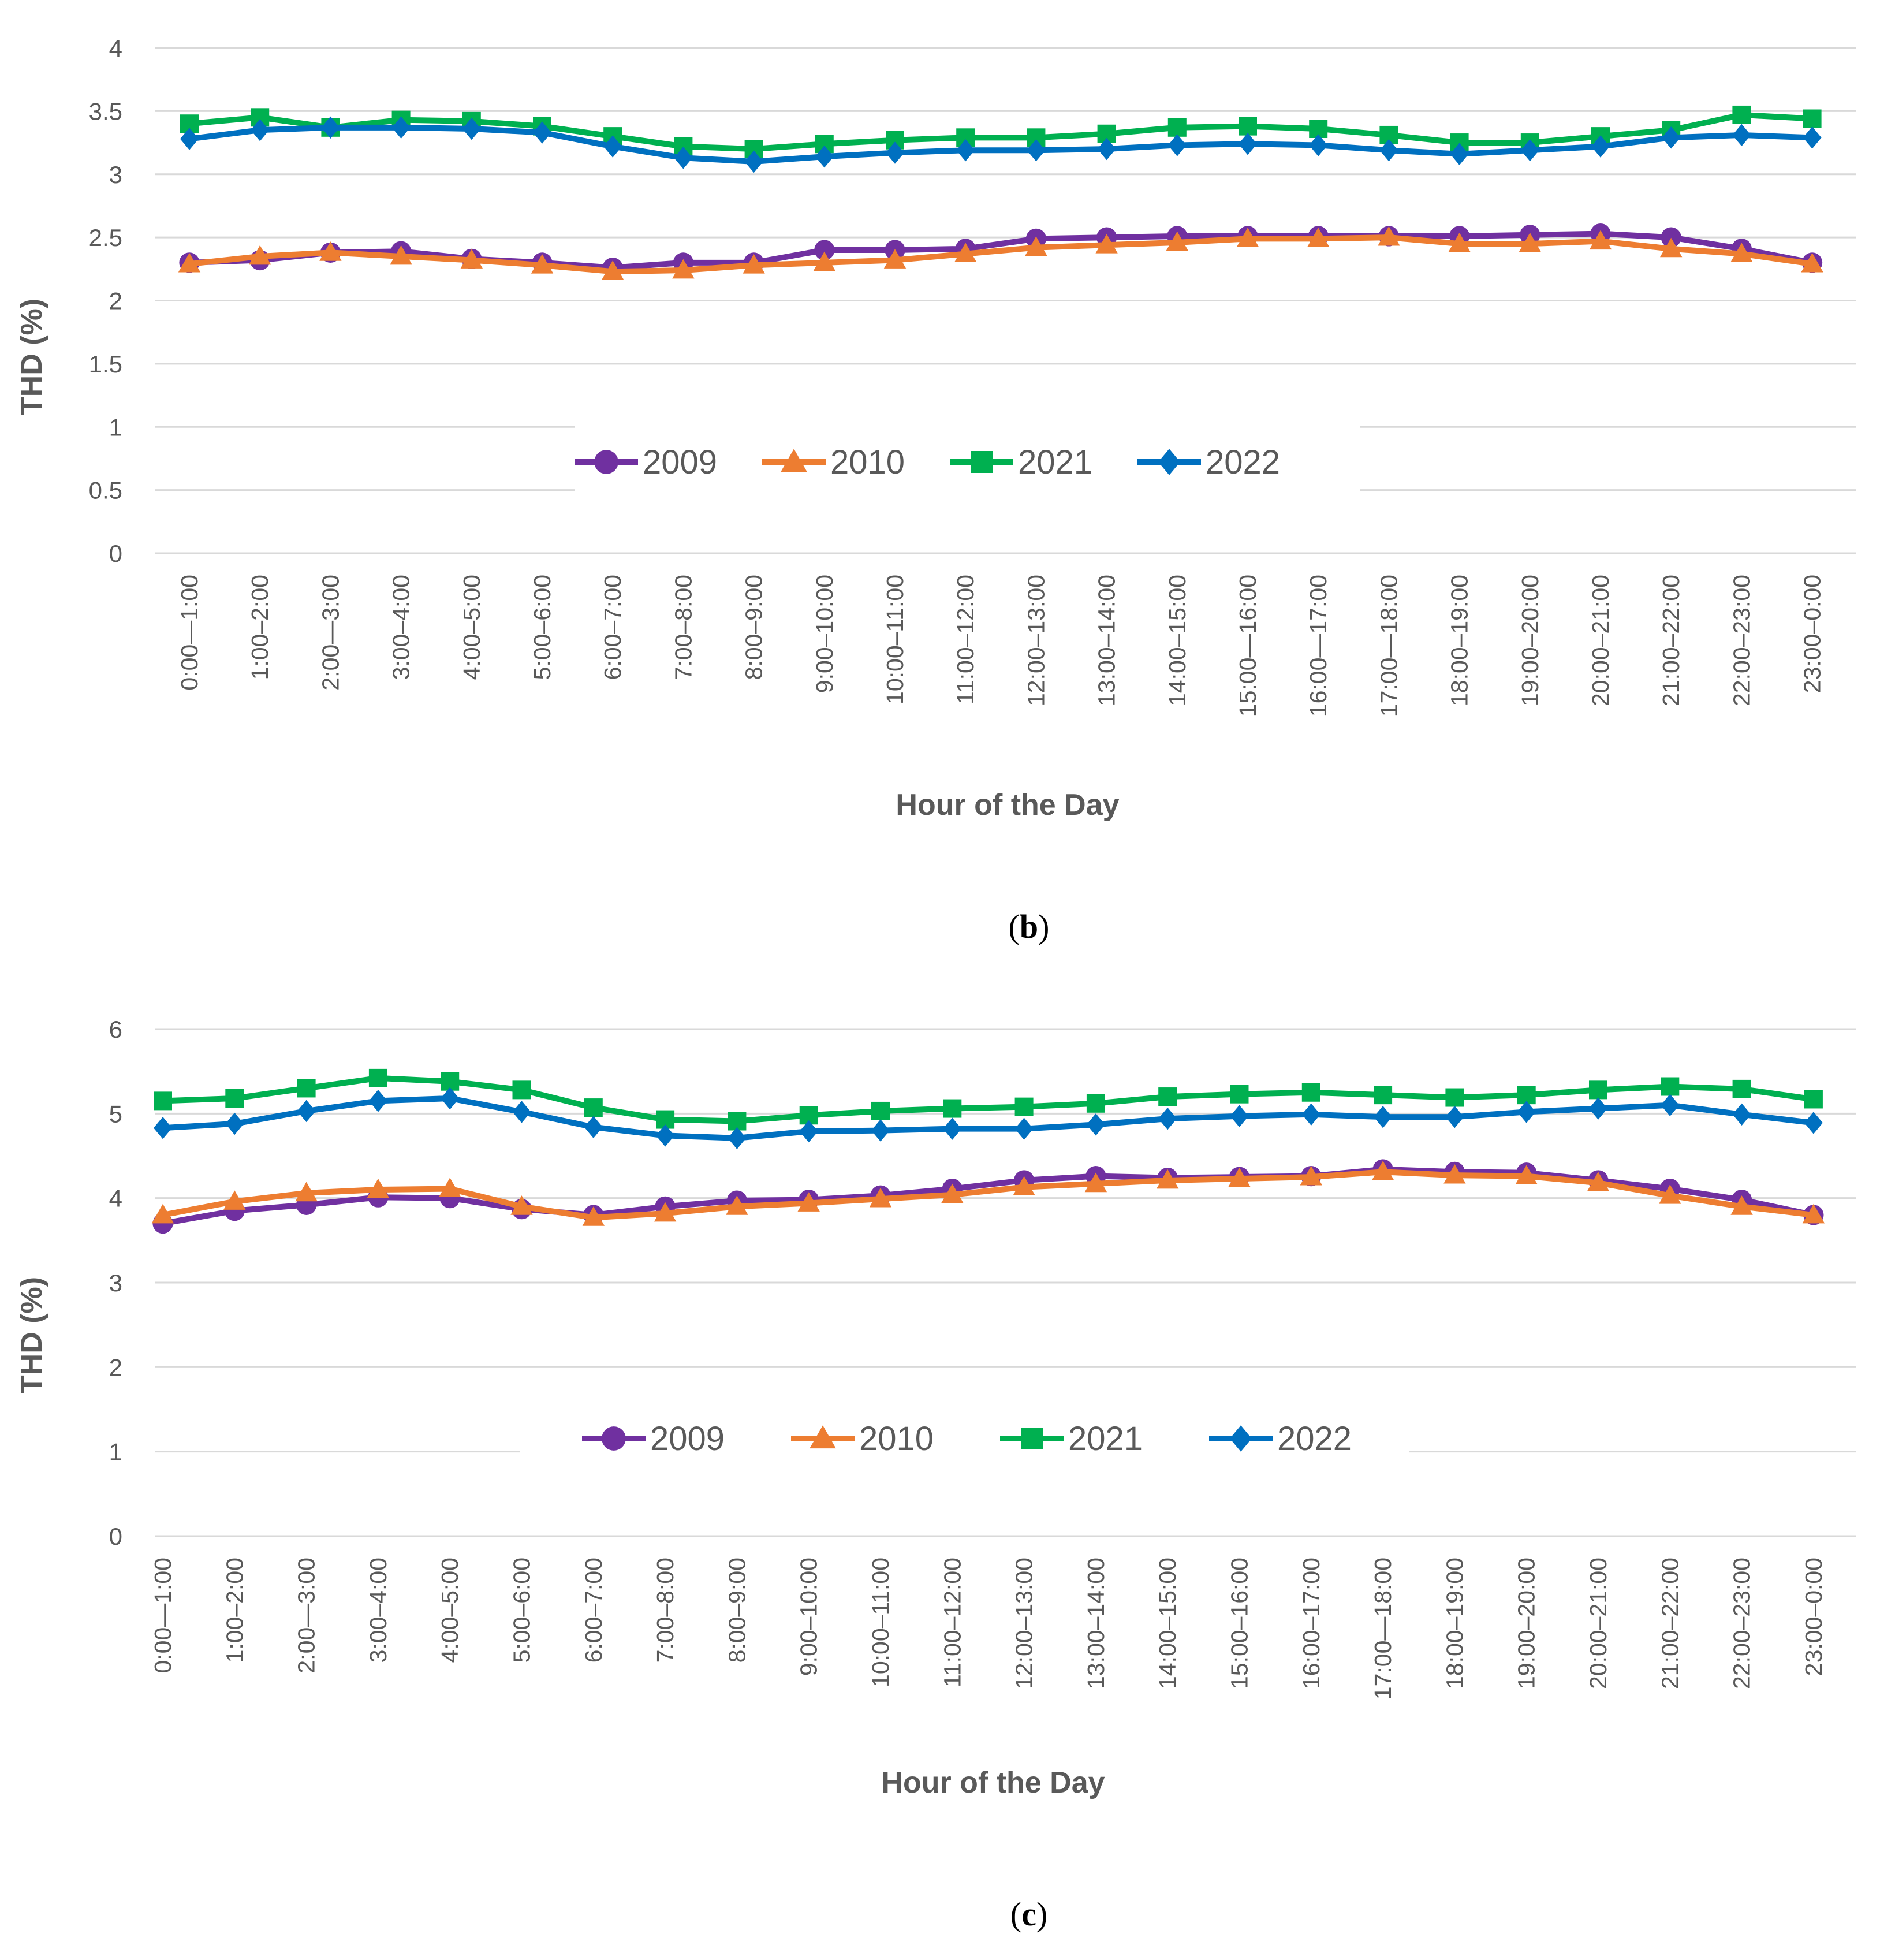 This screenshot has width=1895, height=1960. What do you see at coordinates (115, 49) in the screenshot?
I see `y-tick-label: 4` at bounding box center [115, 49].